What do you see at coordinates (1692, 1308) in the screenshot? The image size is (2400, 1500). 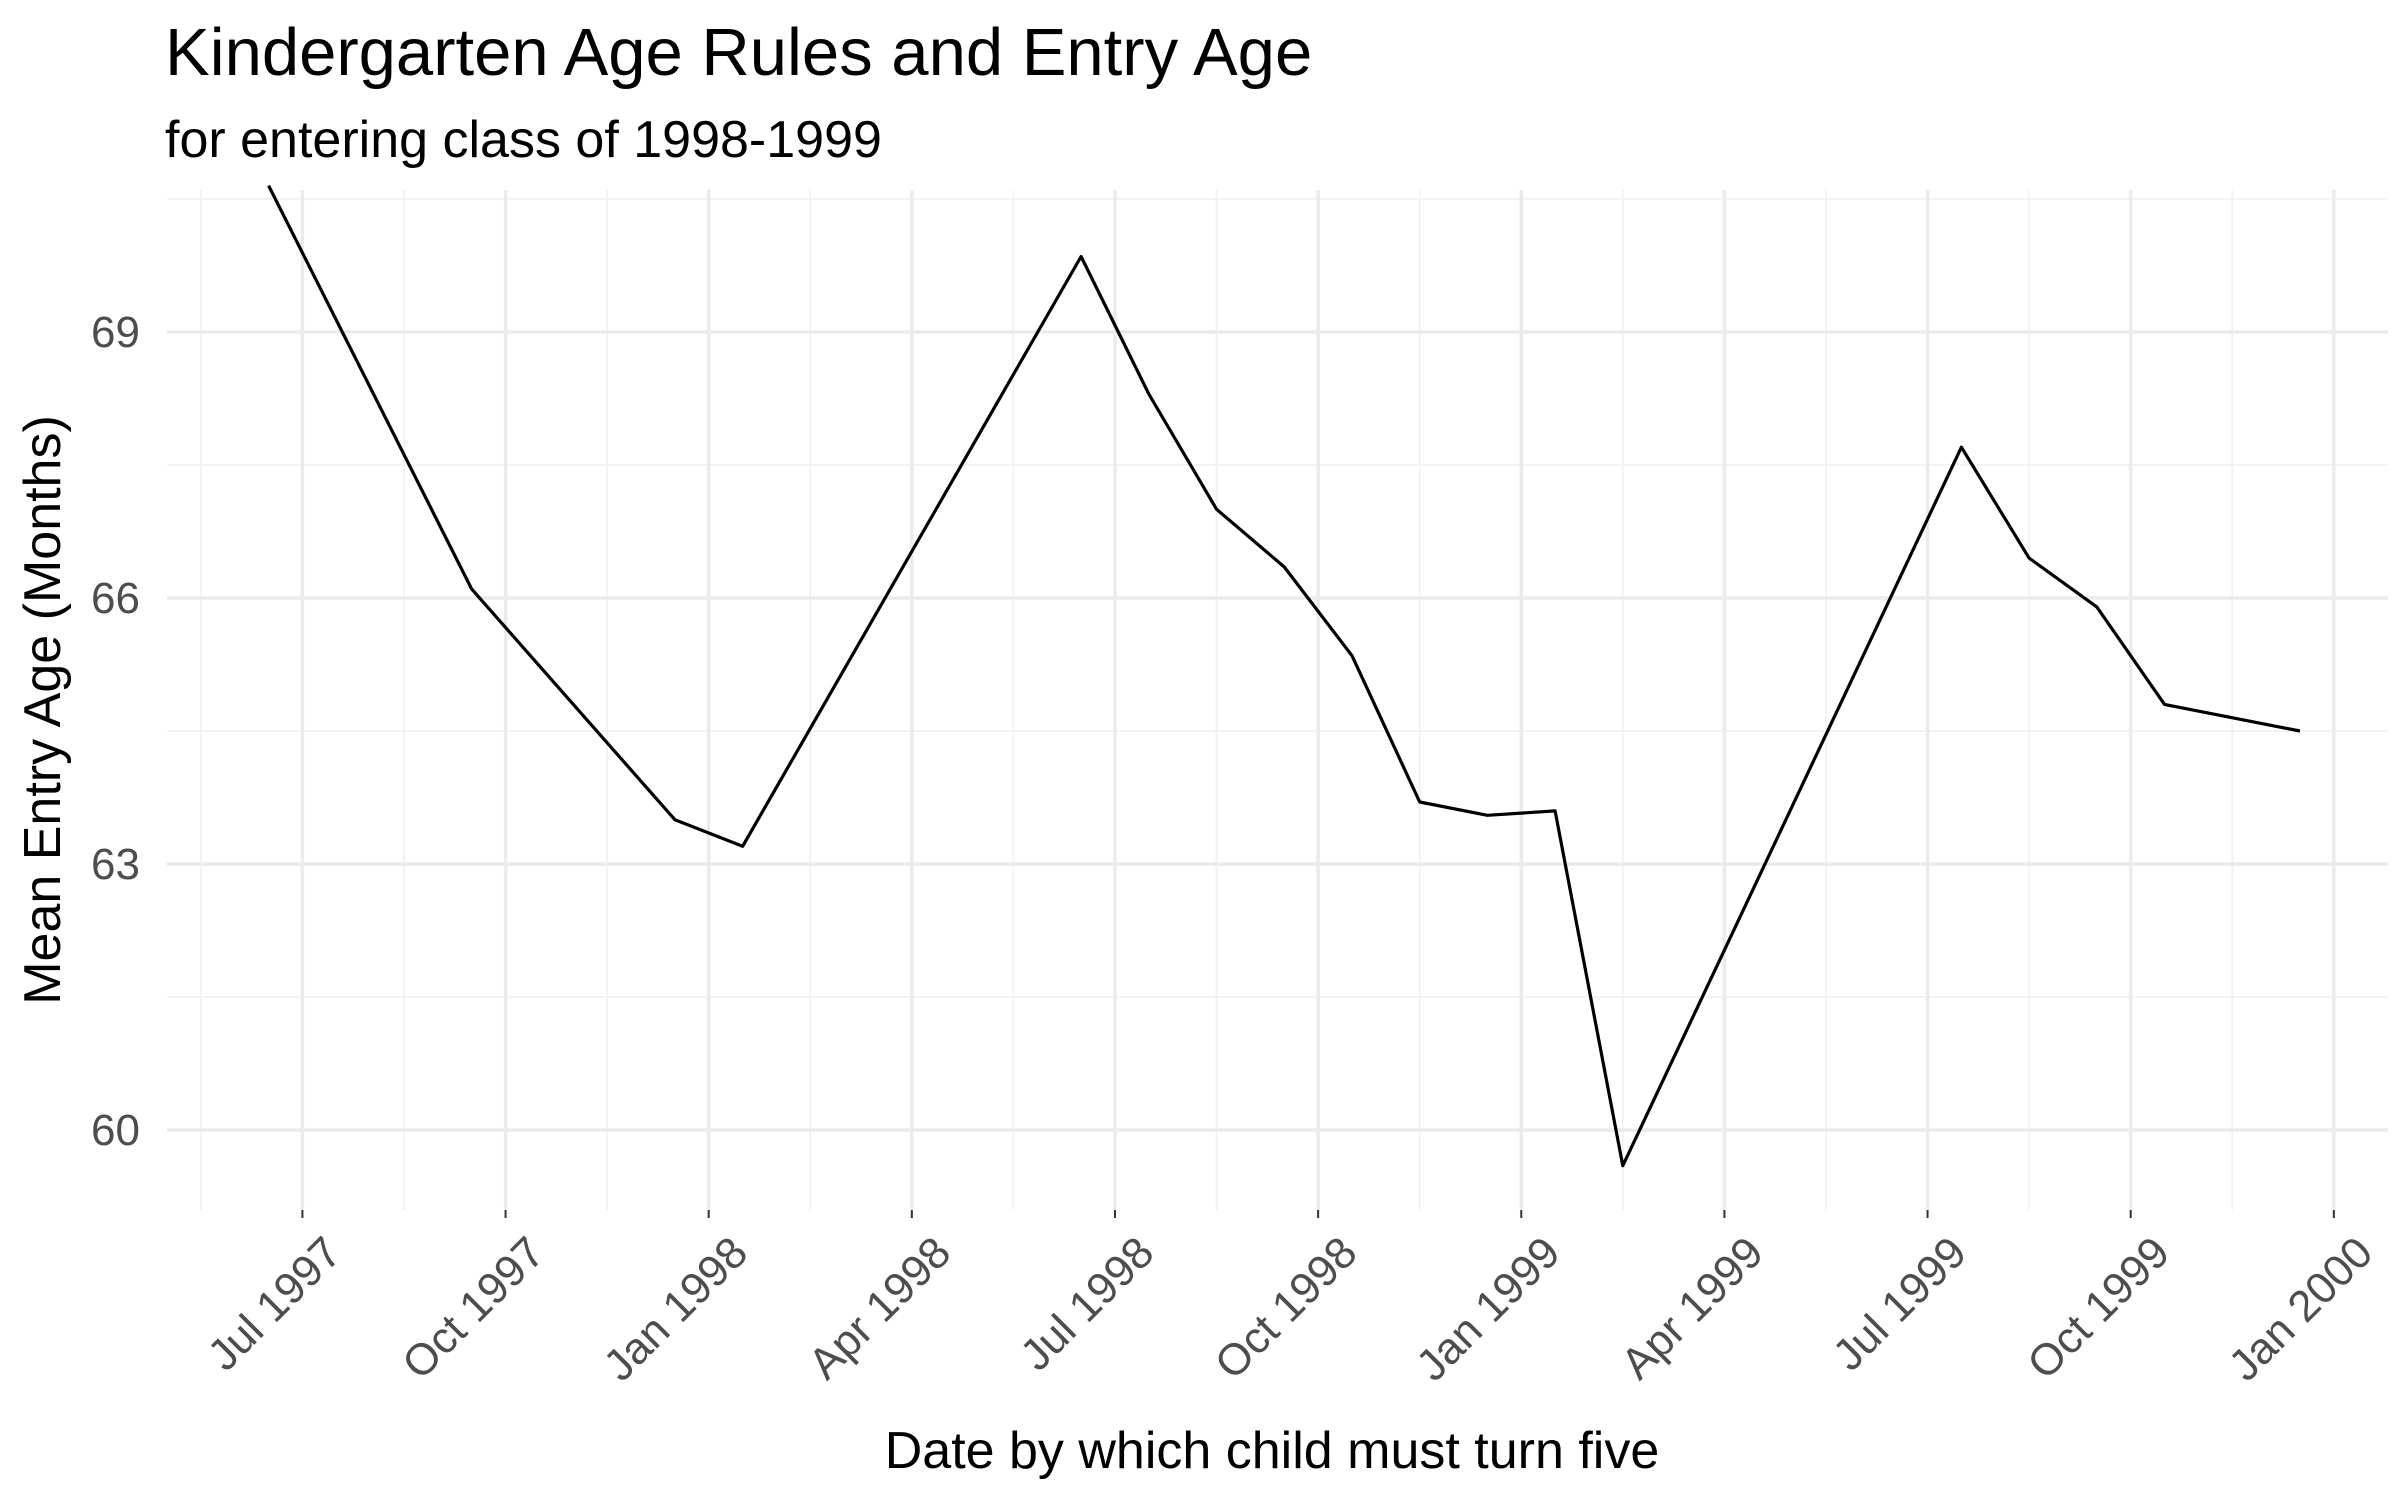 I see `x-tick-label: Apr 1999` at bounding box center [1692, 1308].